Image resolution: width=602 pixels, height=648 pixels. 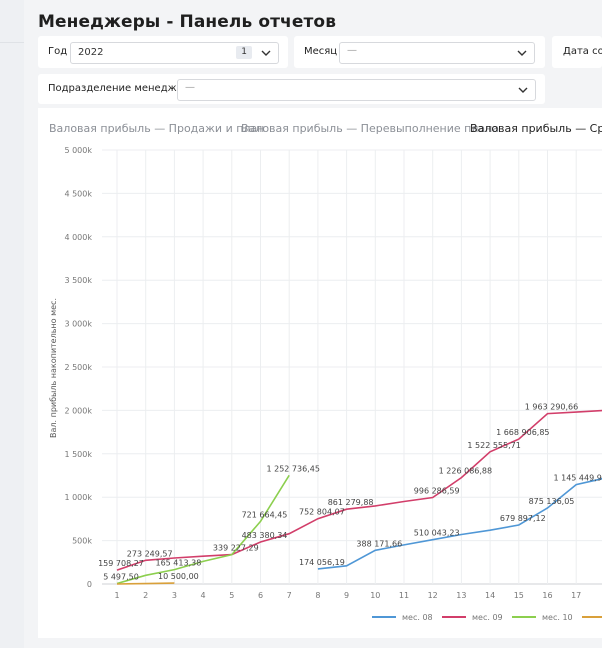 I want to click on x-tick-label: 12, so click(x=433, y=595).